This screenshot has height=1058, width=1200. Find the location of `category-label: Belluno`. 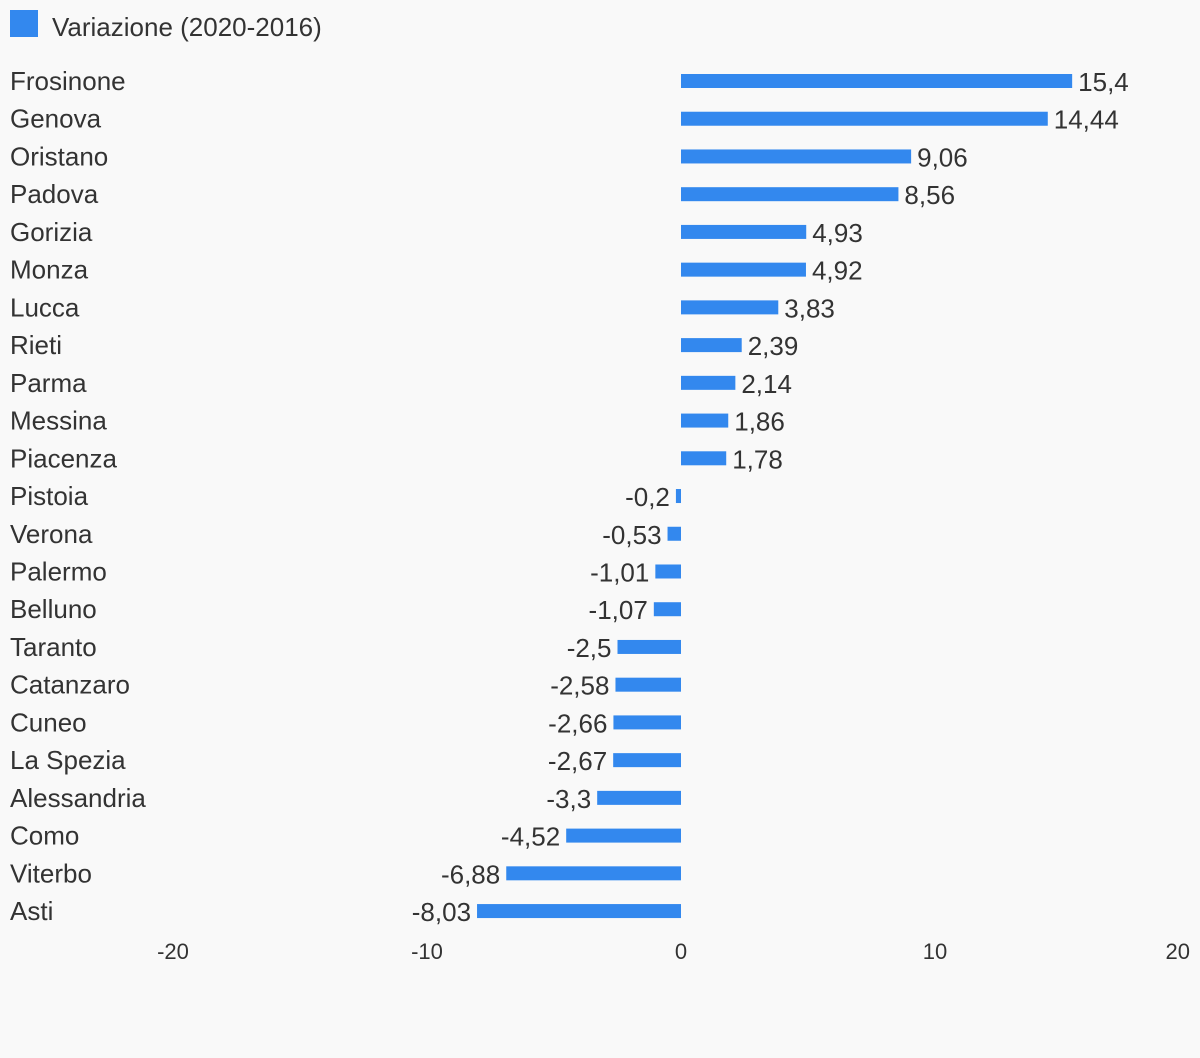

category-label: Belluno is located at coordinates (53, 609).